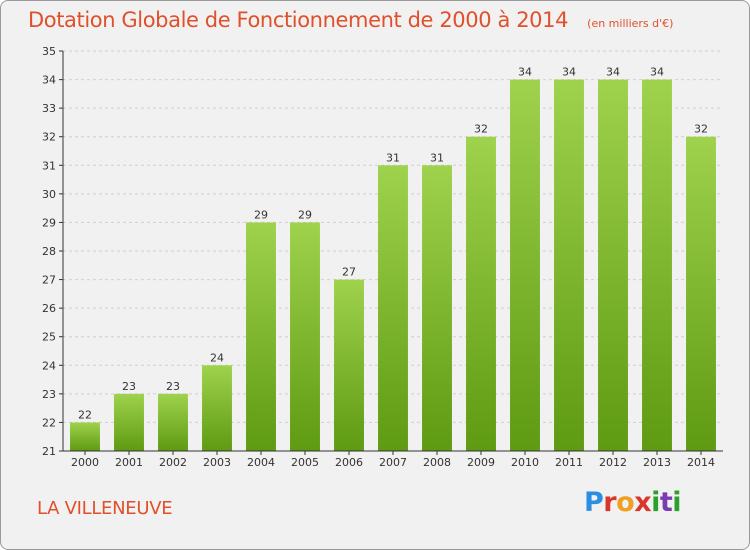 The height and width of the screenshot is (550, 750). Describe the element at coordinates (173, 462) in the screenshot. I see `x-tick-label-2002: 2002` at that location.